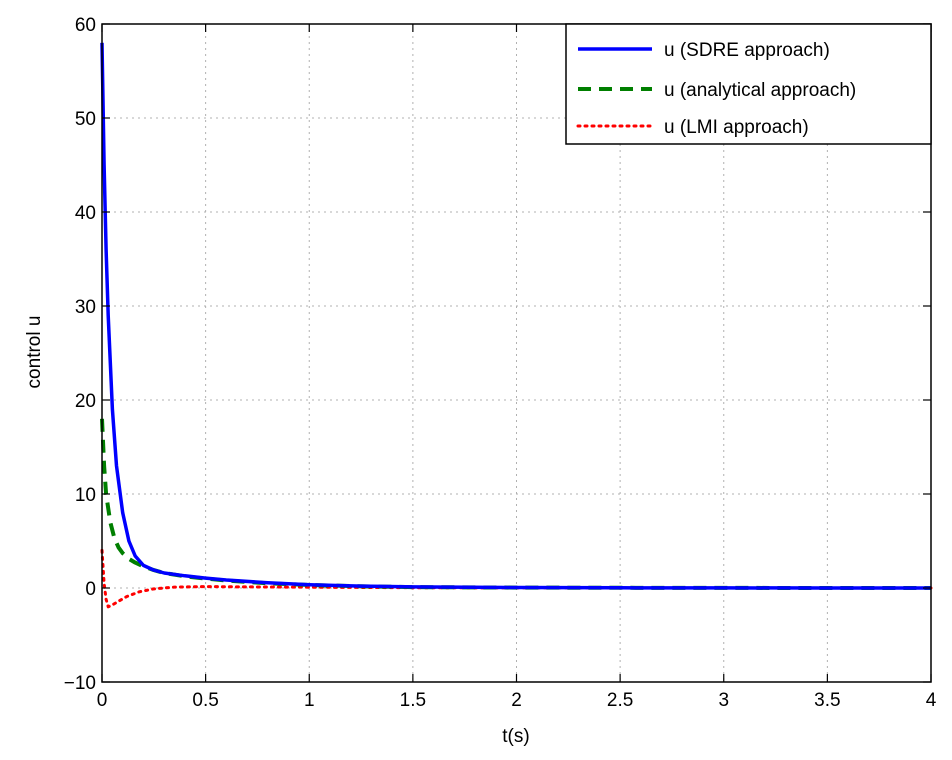 This screenshot has height=760, width=952. What do you see at coordinates (747, 50) in the screenshot?
I see `legend-label-sdre: u (SDRE approach)` at bounding box center [747, 50].